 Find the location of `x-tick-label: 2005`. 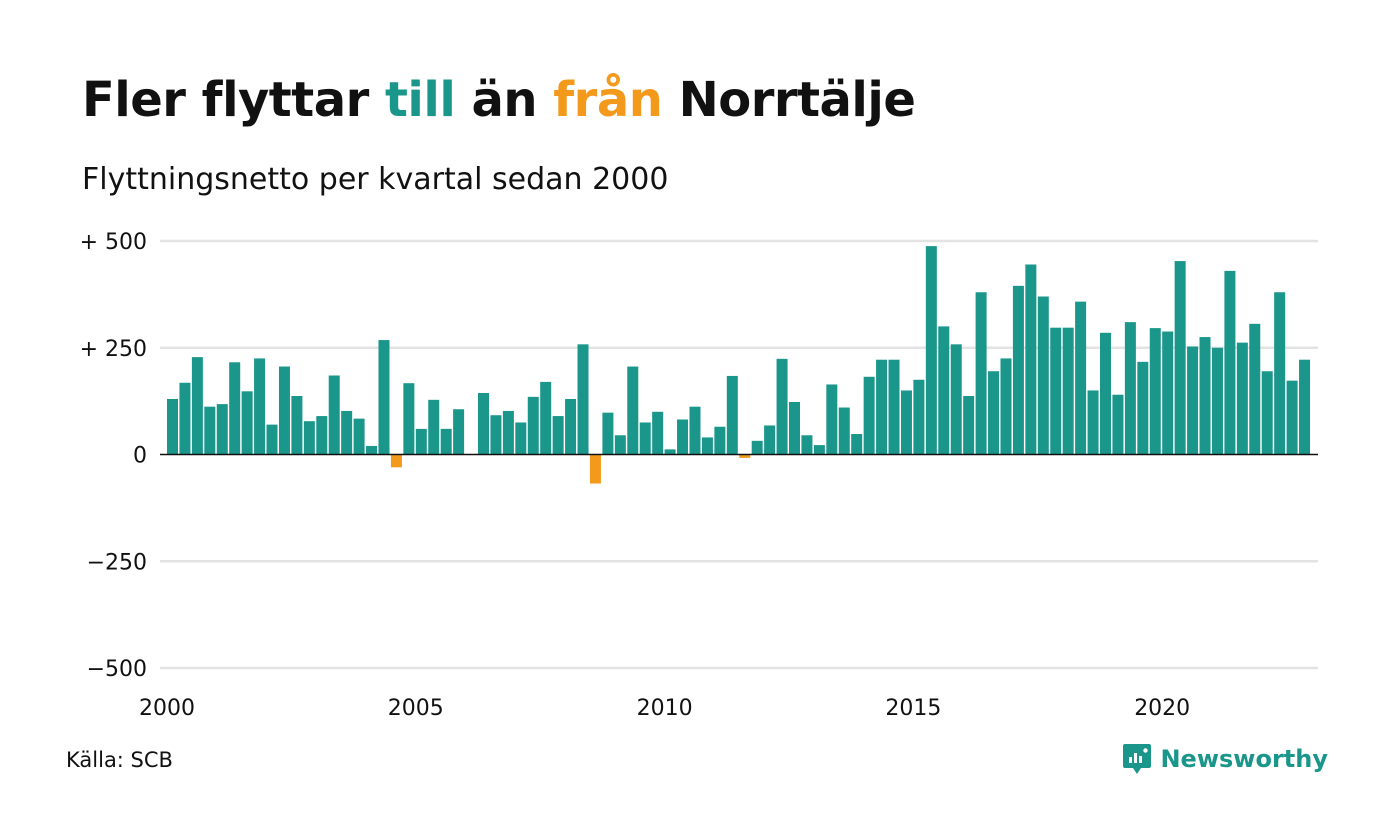

x-tick-label: 2005 is located at coordinates (416, 708).